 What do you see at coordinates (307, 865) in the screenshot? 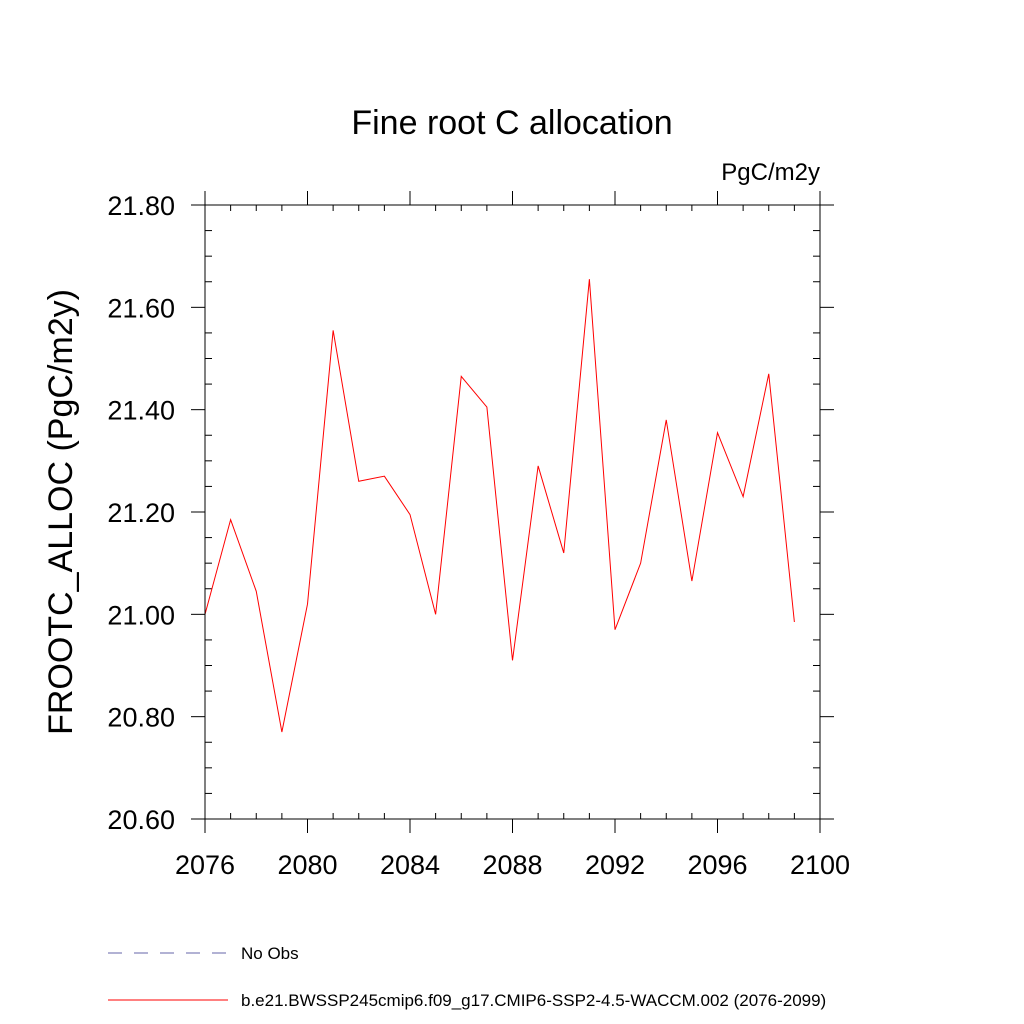
I see `x-tick-label: 2080` at bounding box center [307, 865].